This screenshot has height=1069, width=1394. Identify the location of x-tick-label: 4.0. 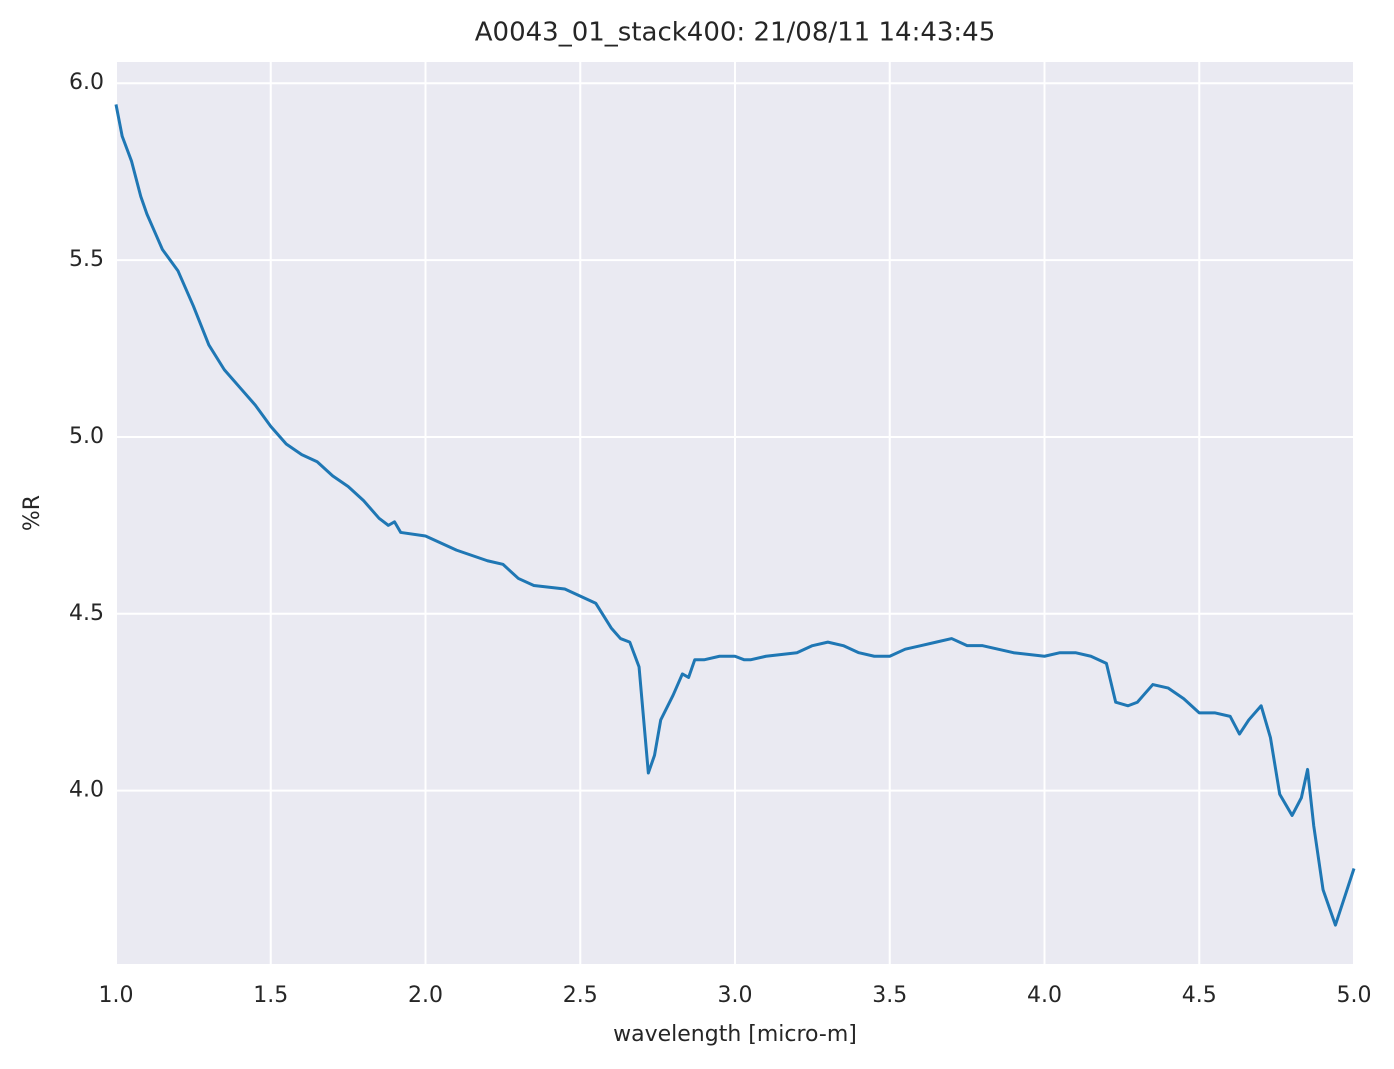
(1044, 995).